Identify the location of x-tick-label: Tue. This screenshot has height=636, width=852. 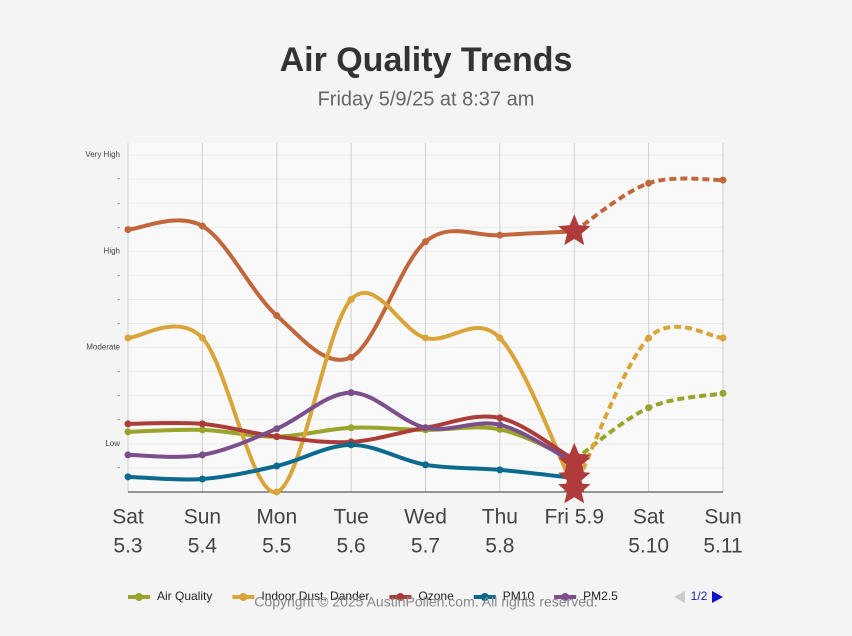
(350, 517).